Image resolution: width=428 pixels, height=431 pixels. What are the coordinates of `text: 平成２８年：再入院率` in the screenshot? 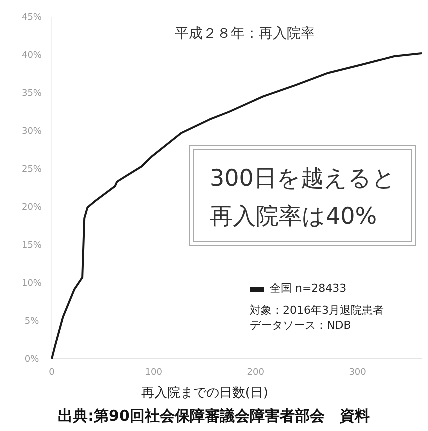 It's located at (245, 34).